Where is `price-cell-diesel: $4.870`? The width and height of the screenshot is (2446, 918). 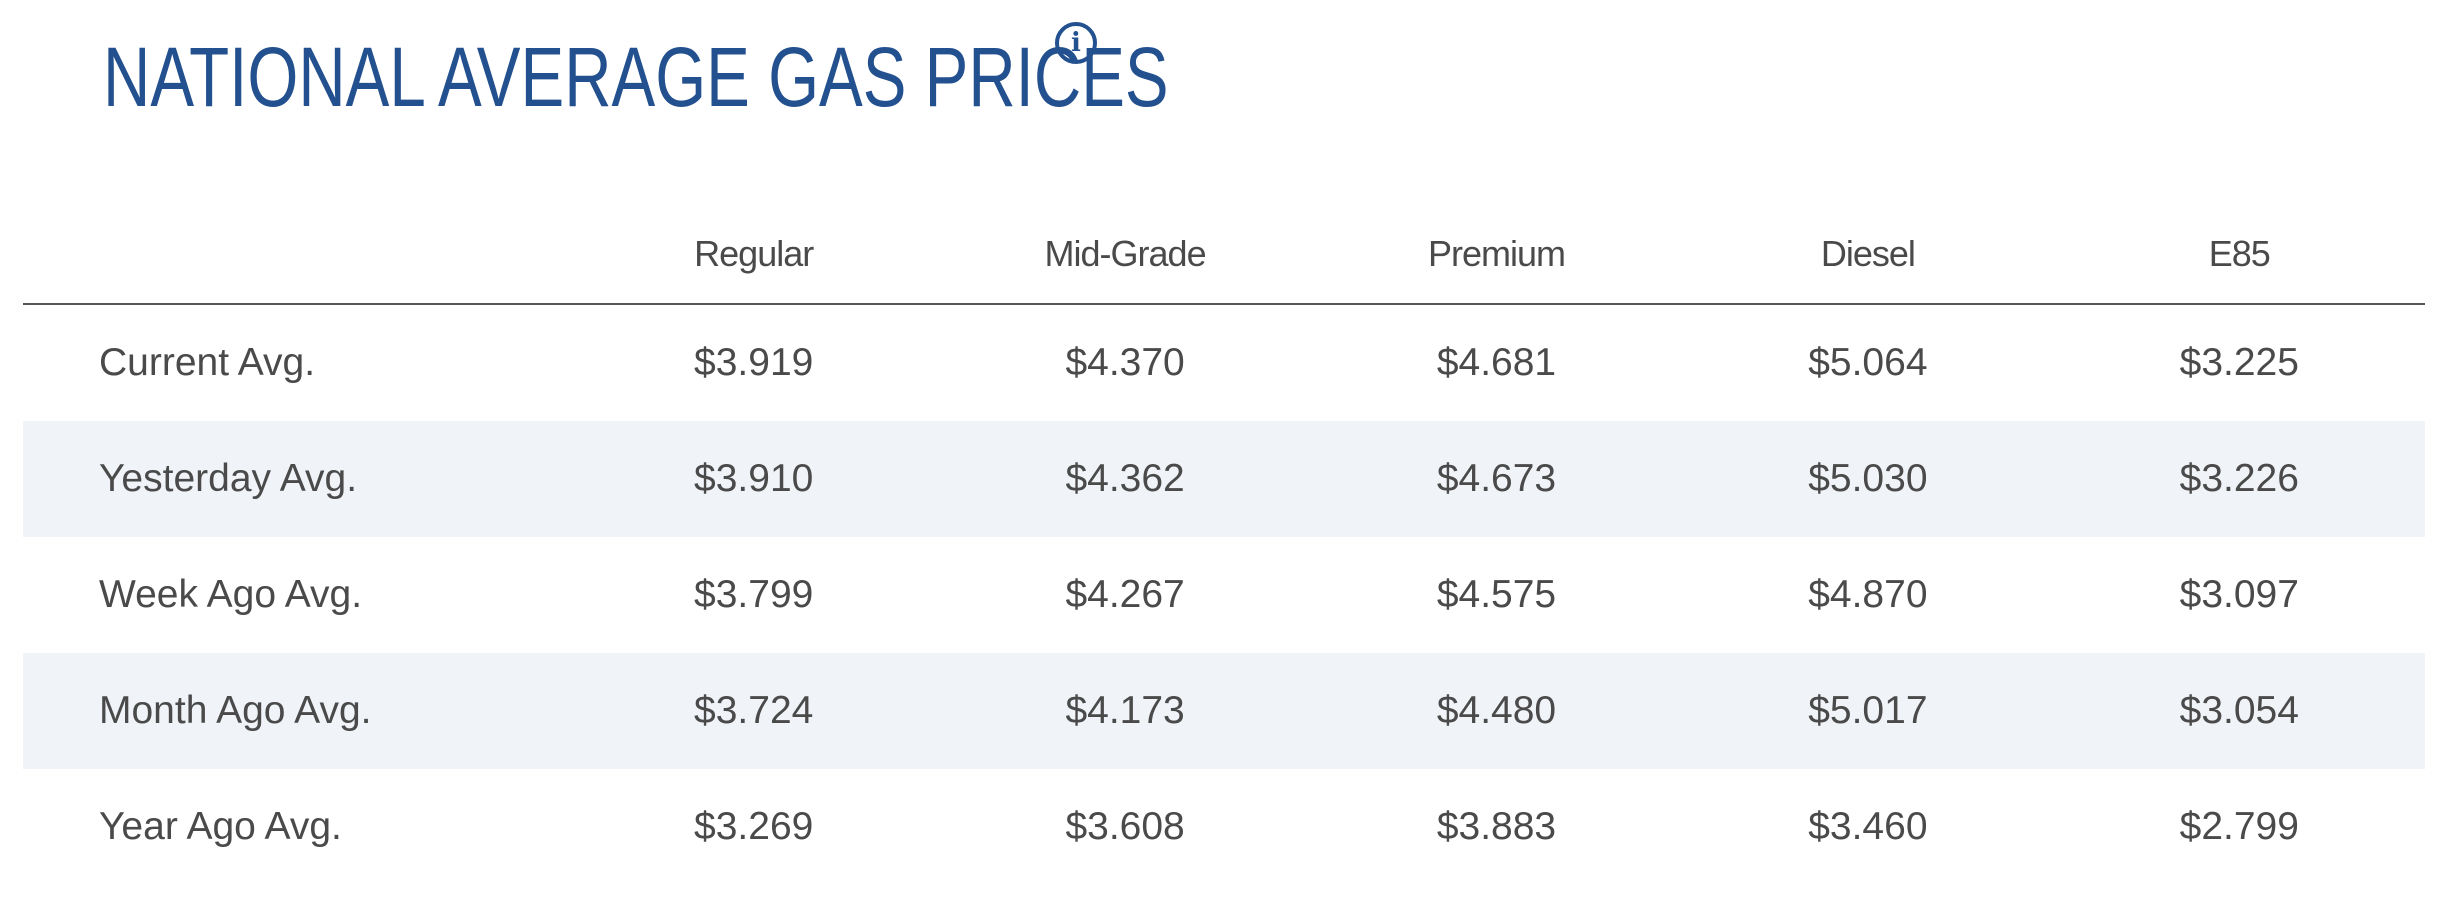
price-cell-diesel: $4.870 is located at coordinates (1868, 594).